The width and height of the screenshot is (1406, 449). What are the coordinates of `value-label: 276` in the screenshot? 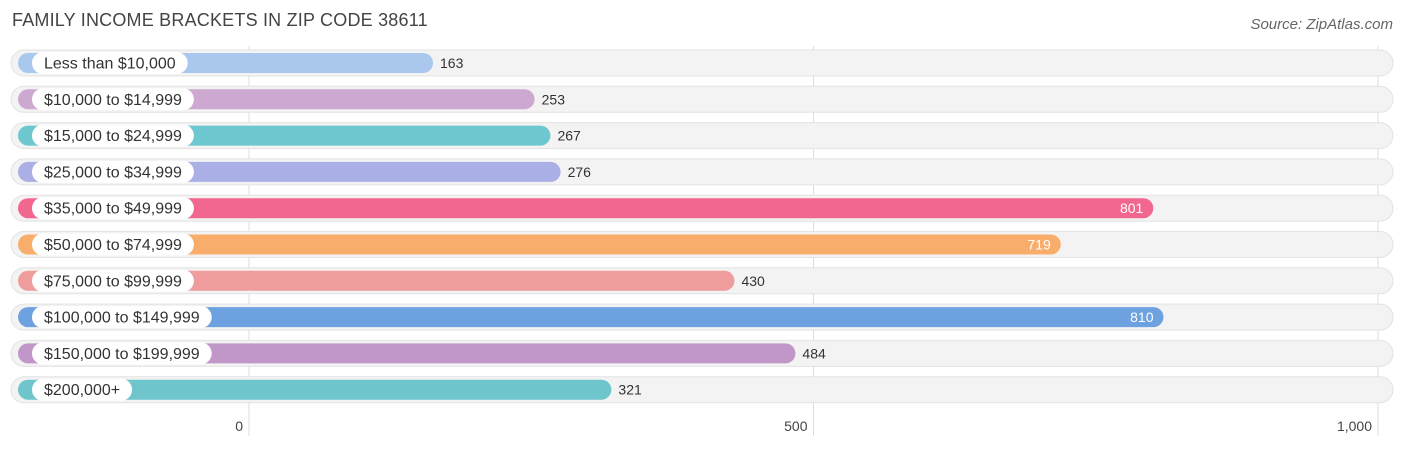 It's located at (580, 172).